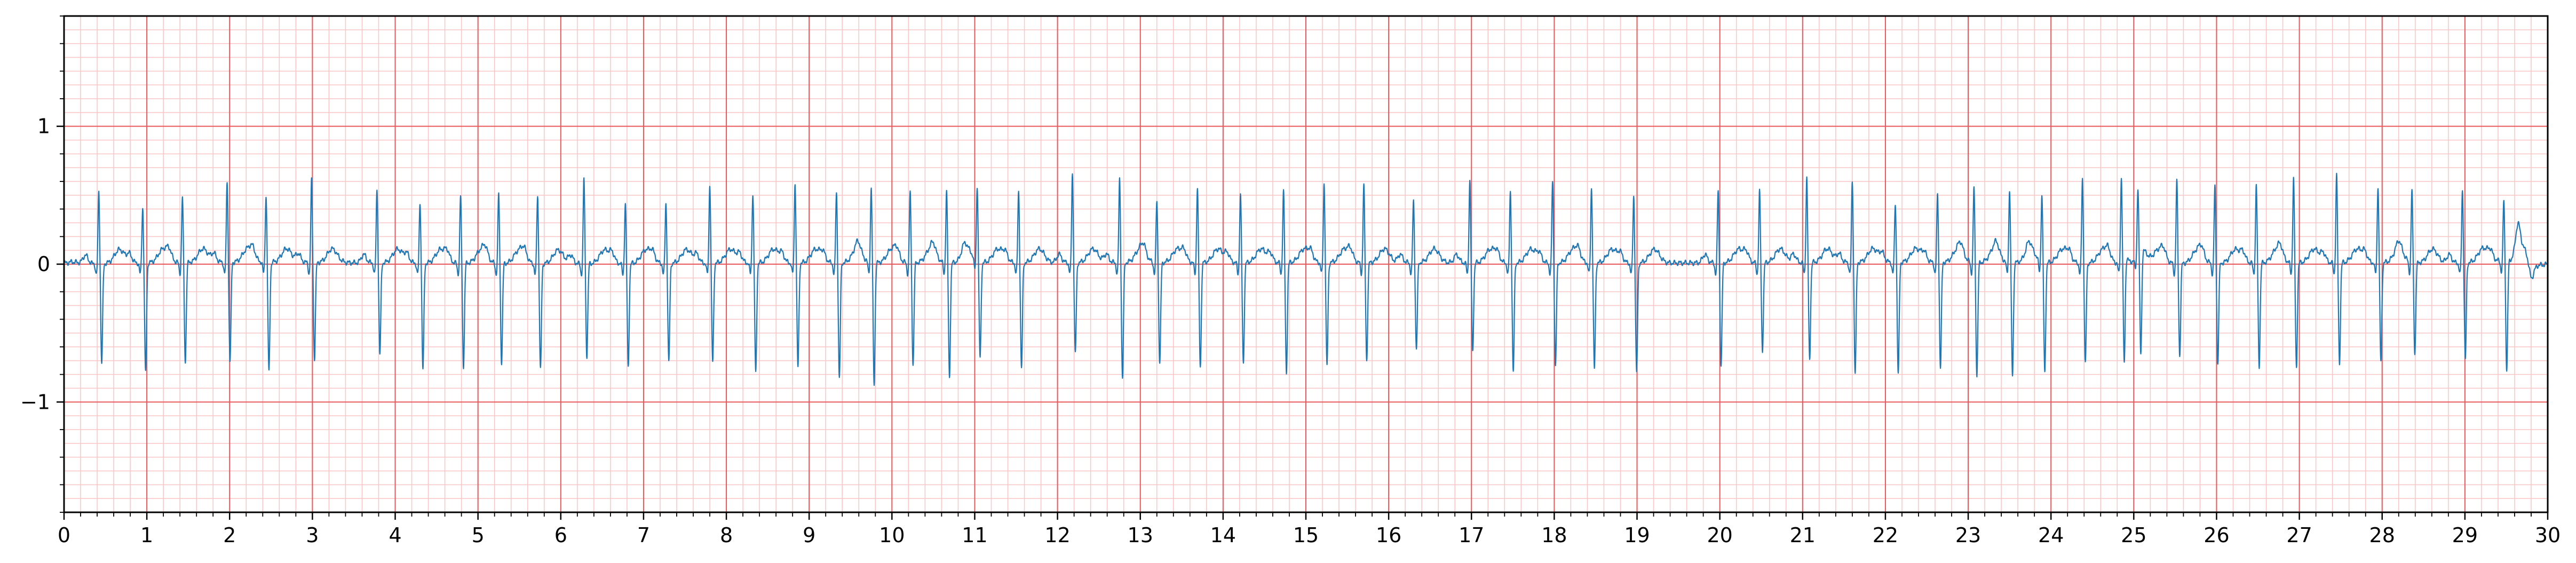  What do you see at coordinates (1306, 535) in the screenshot?
I see `x-tick-label: 15` at bounding box center [1306, 535].